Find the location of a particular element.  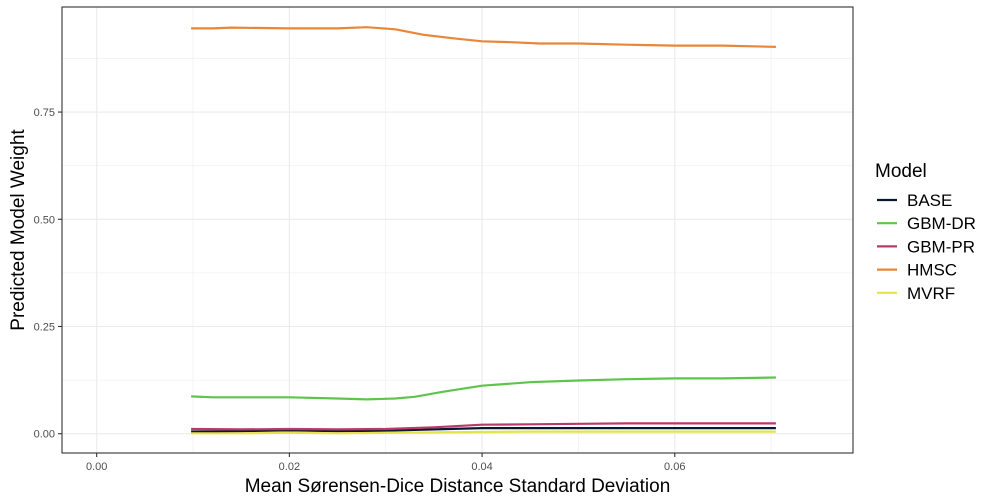

y-tick-label: 0.25 is located at coordinates (44, 327).